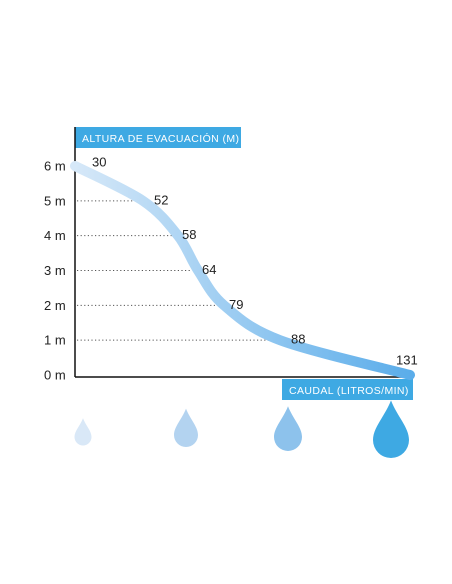 The image size is (452, 584). Describe the element at coordinates (55, 375) in the screenshot. I see `y-tick-label: 0 m` at that location.